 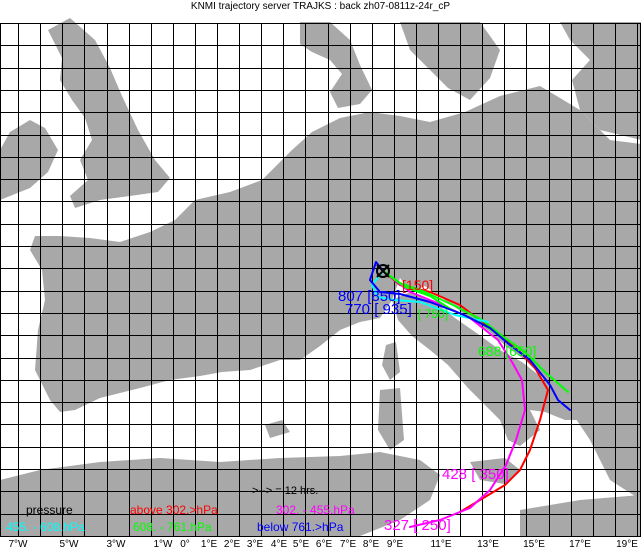 What do you see at coordinates (174, 510) in the screenshot?
I see `legend-above: above 302.>hPa` at bounding box center [174, 510].